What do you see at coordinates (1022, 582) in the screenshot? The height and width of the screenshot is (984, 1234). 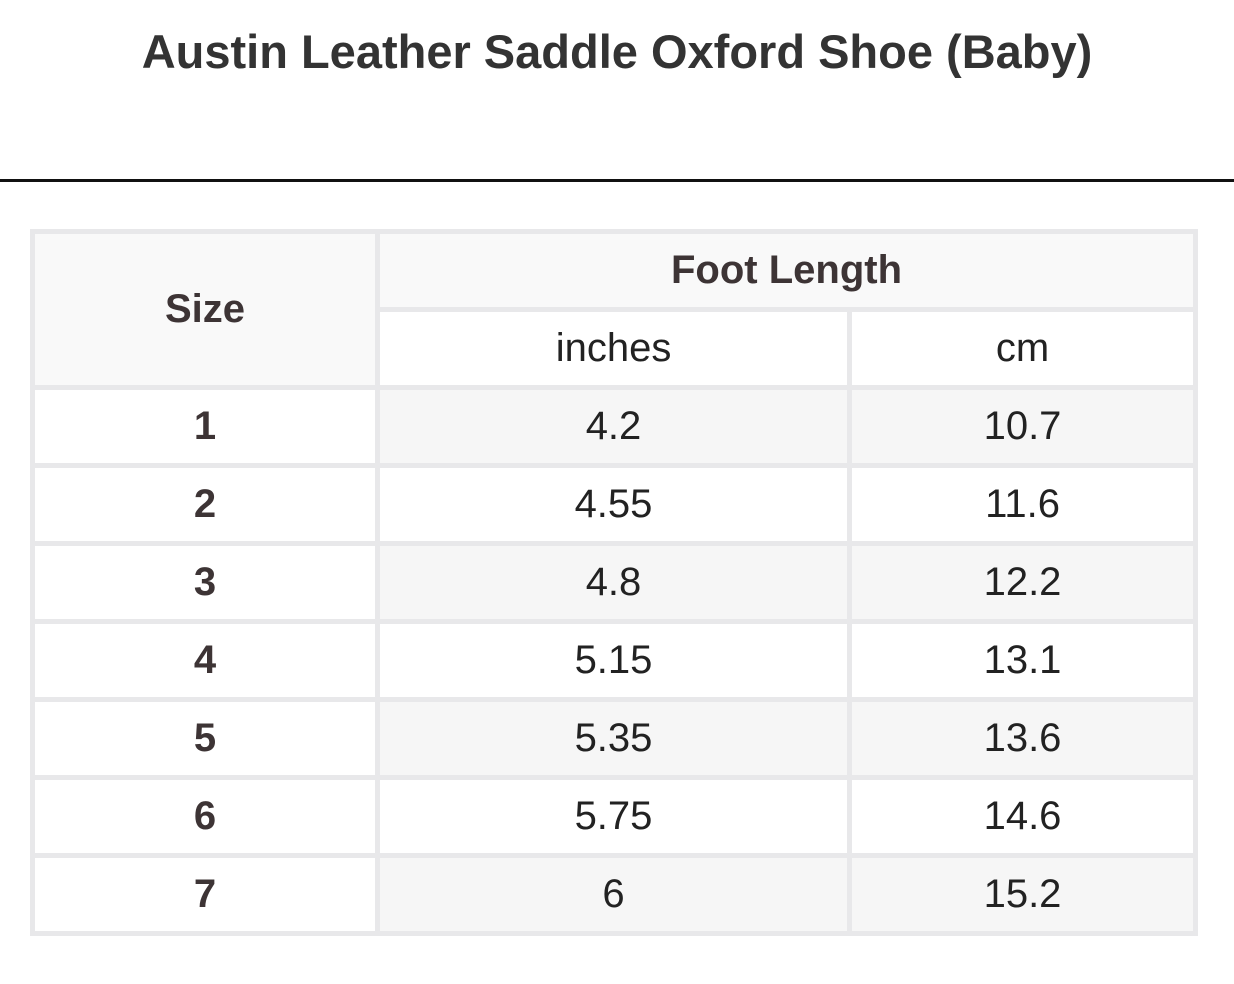 I see `cm-cell: 12.2` at bounding box center [1022, 582].